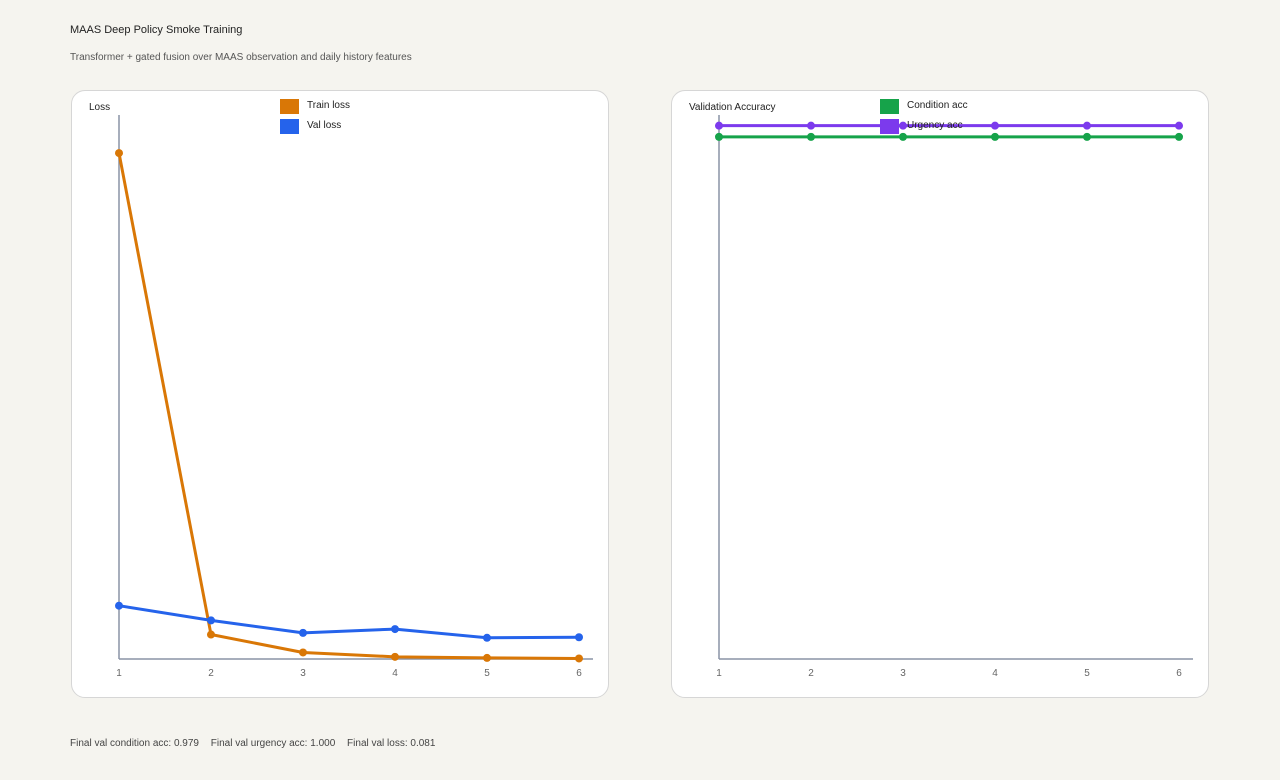 This screenshot has width=1280, height=780. I want to click on page-title: MAAS Deep Policy Smoke Training, so click(156, 30).